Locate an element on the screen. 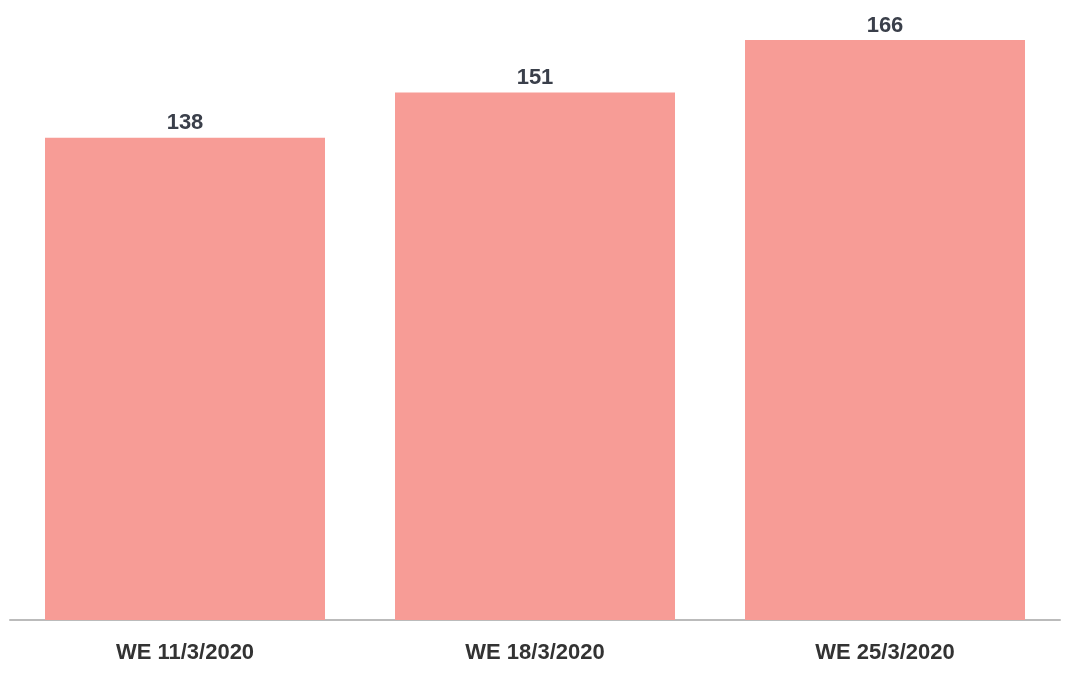  x-tick-label: WE 25/3/2020 is located at coordinates (885, 651).